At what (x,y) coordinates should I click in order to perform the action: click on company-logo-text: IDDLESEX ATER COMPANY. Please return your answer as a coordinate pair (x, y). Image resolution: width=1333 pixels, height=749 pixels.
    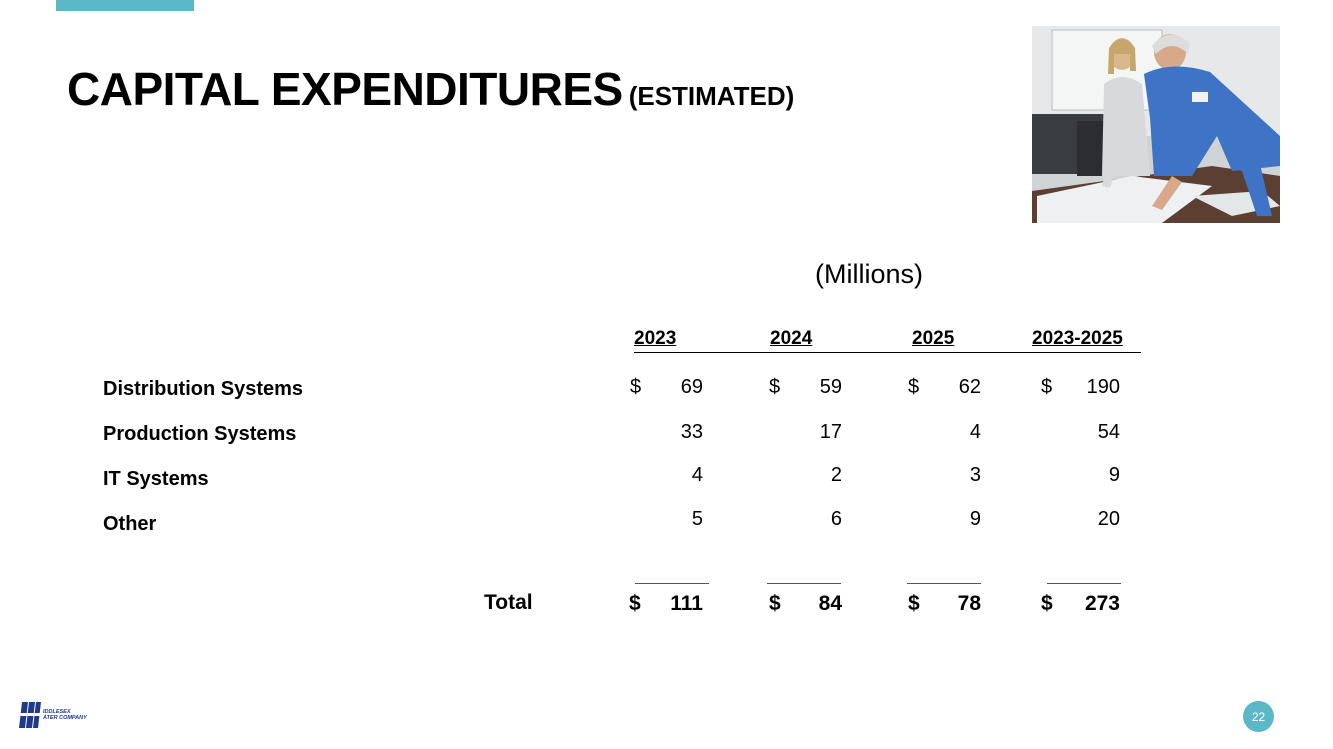
    Looking at the image, I should click on (65, 715).